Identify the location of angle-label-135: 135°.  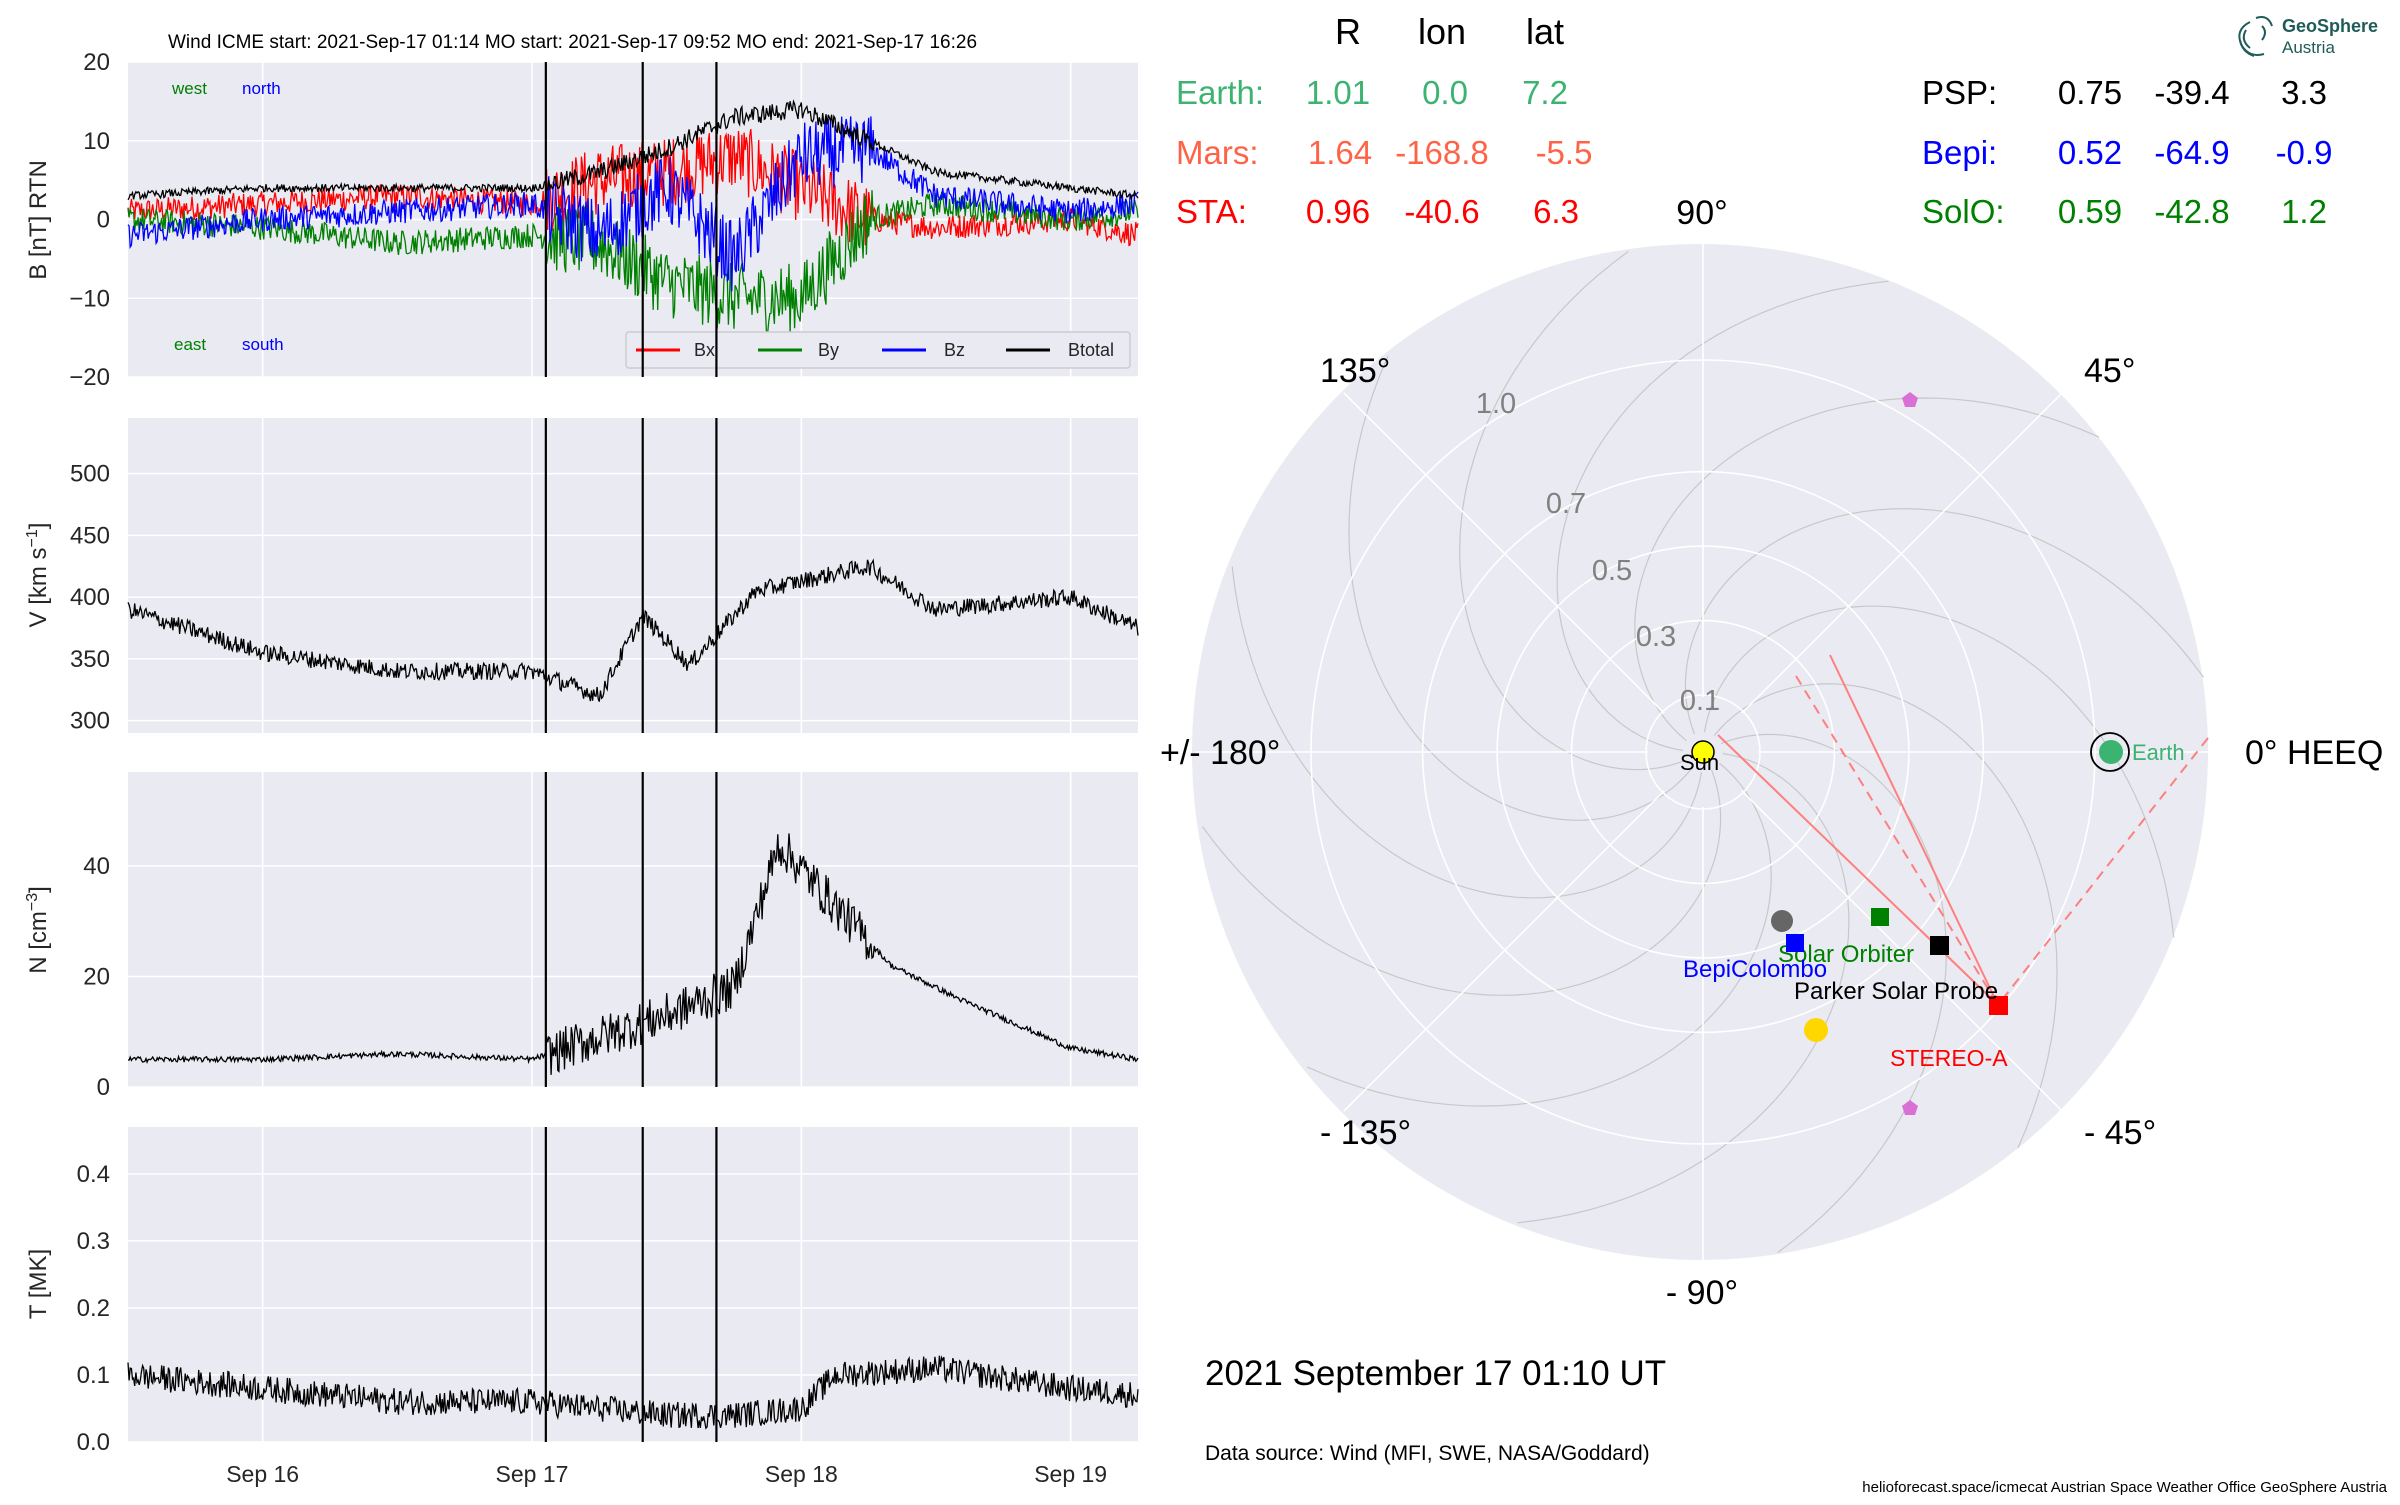
(1355, 371).